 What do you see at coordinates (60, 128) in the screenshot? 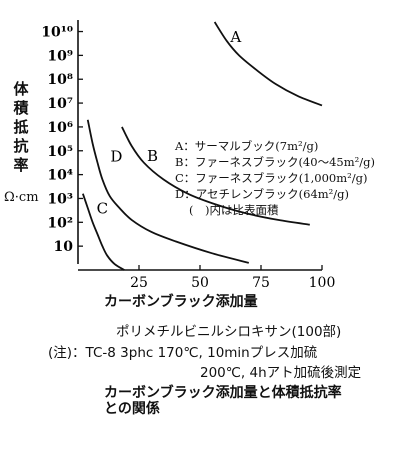
I see `y-tick-label: 10⁶` at bounding box center [60, 128].